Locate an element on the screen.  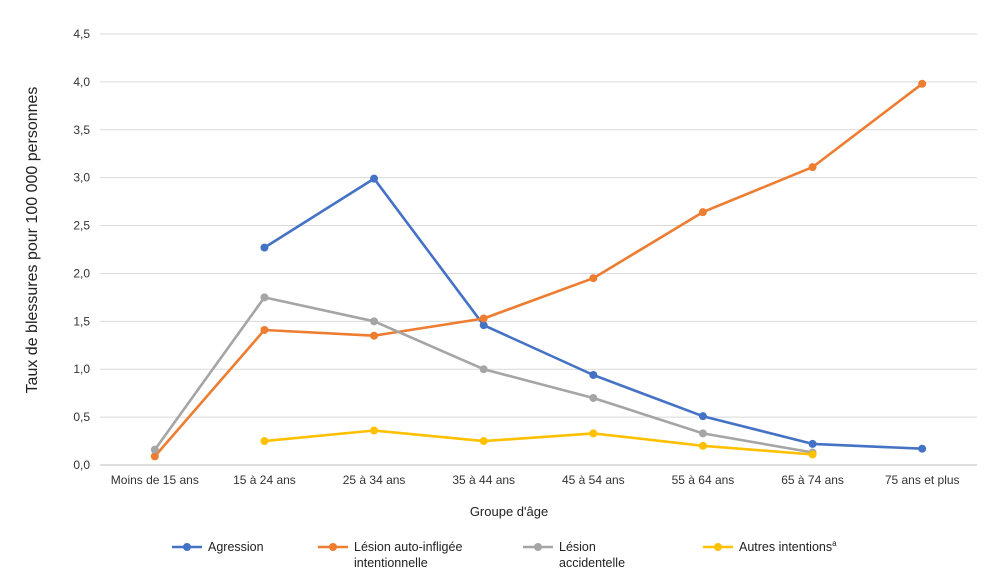
x-tick-label: Moins de 15 ans is located at coordinates (155, 480).